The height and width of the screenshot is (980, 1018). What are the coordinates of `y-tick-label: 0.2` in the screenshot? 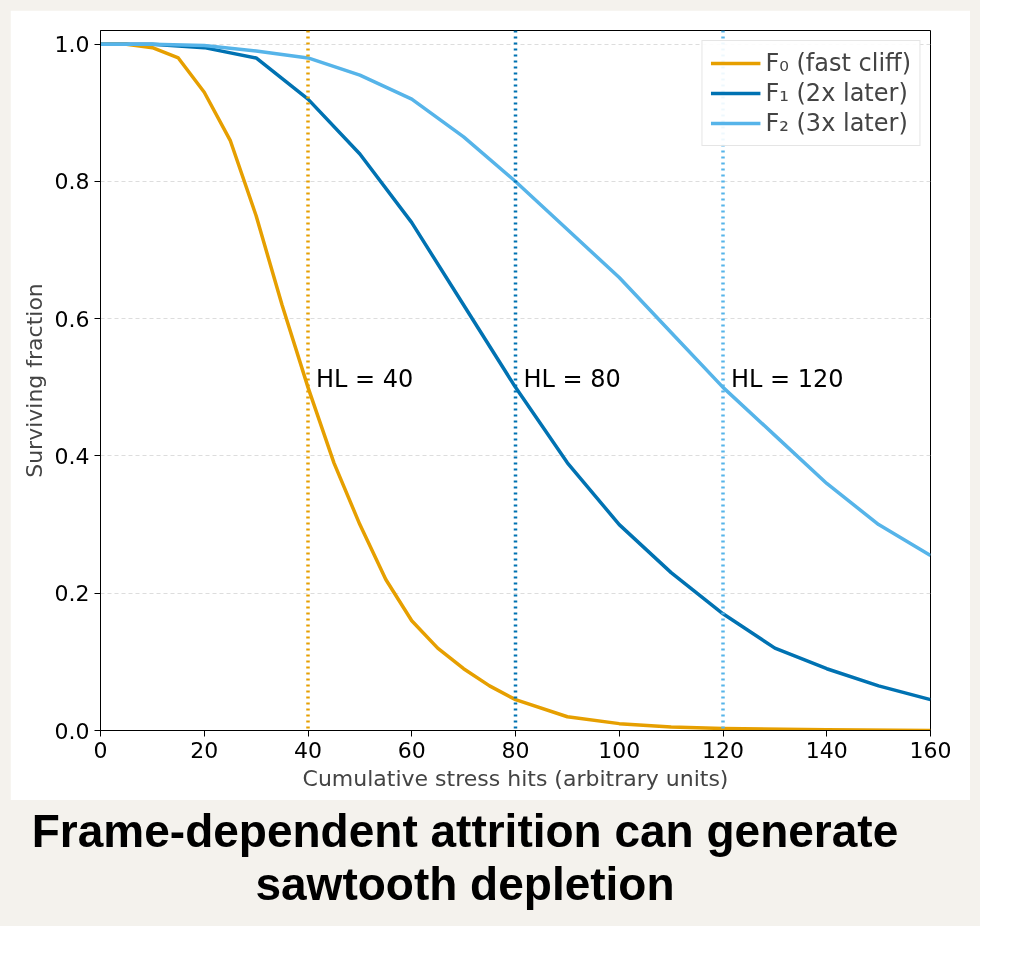 It's located at (72, 594).